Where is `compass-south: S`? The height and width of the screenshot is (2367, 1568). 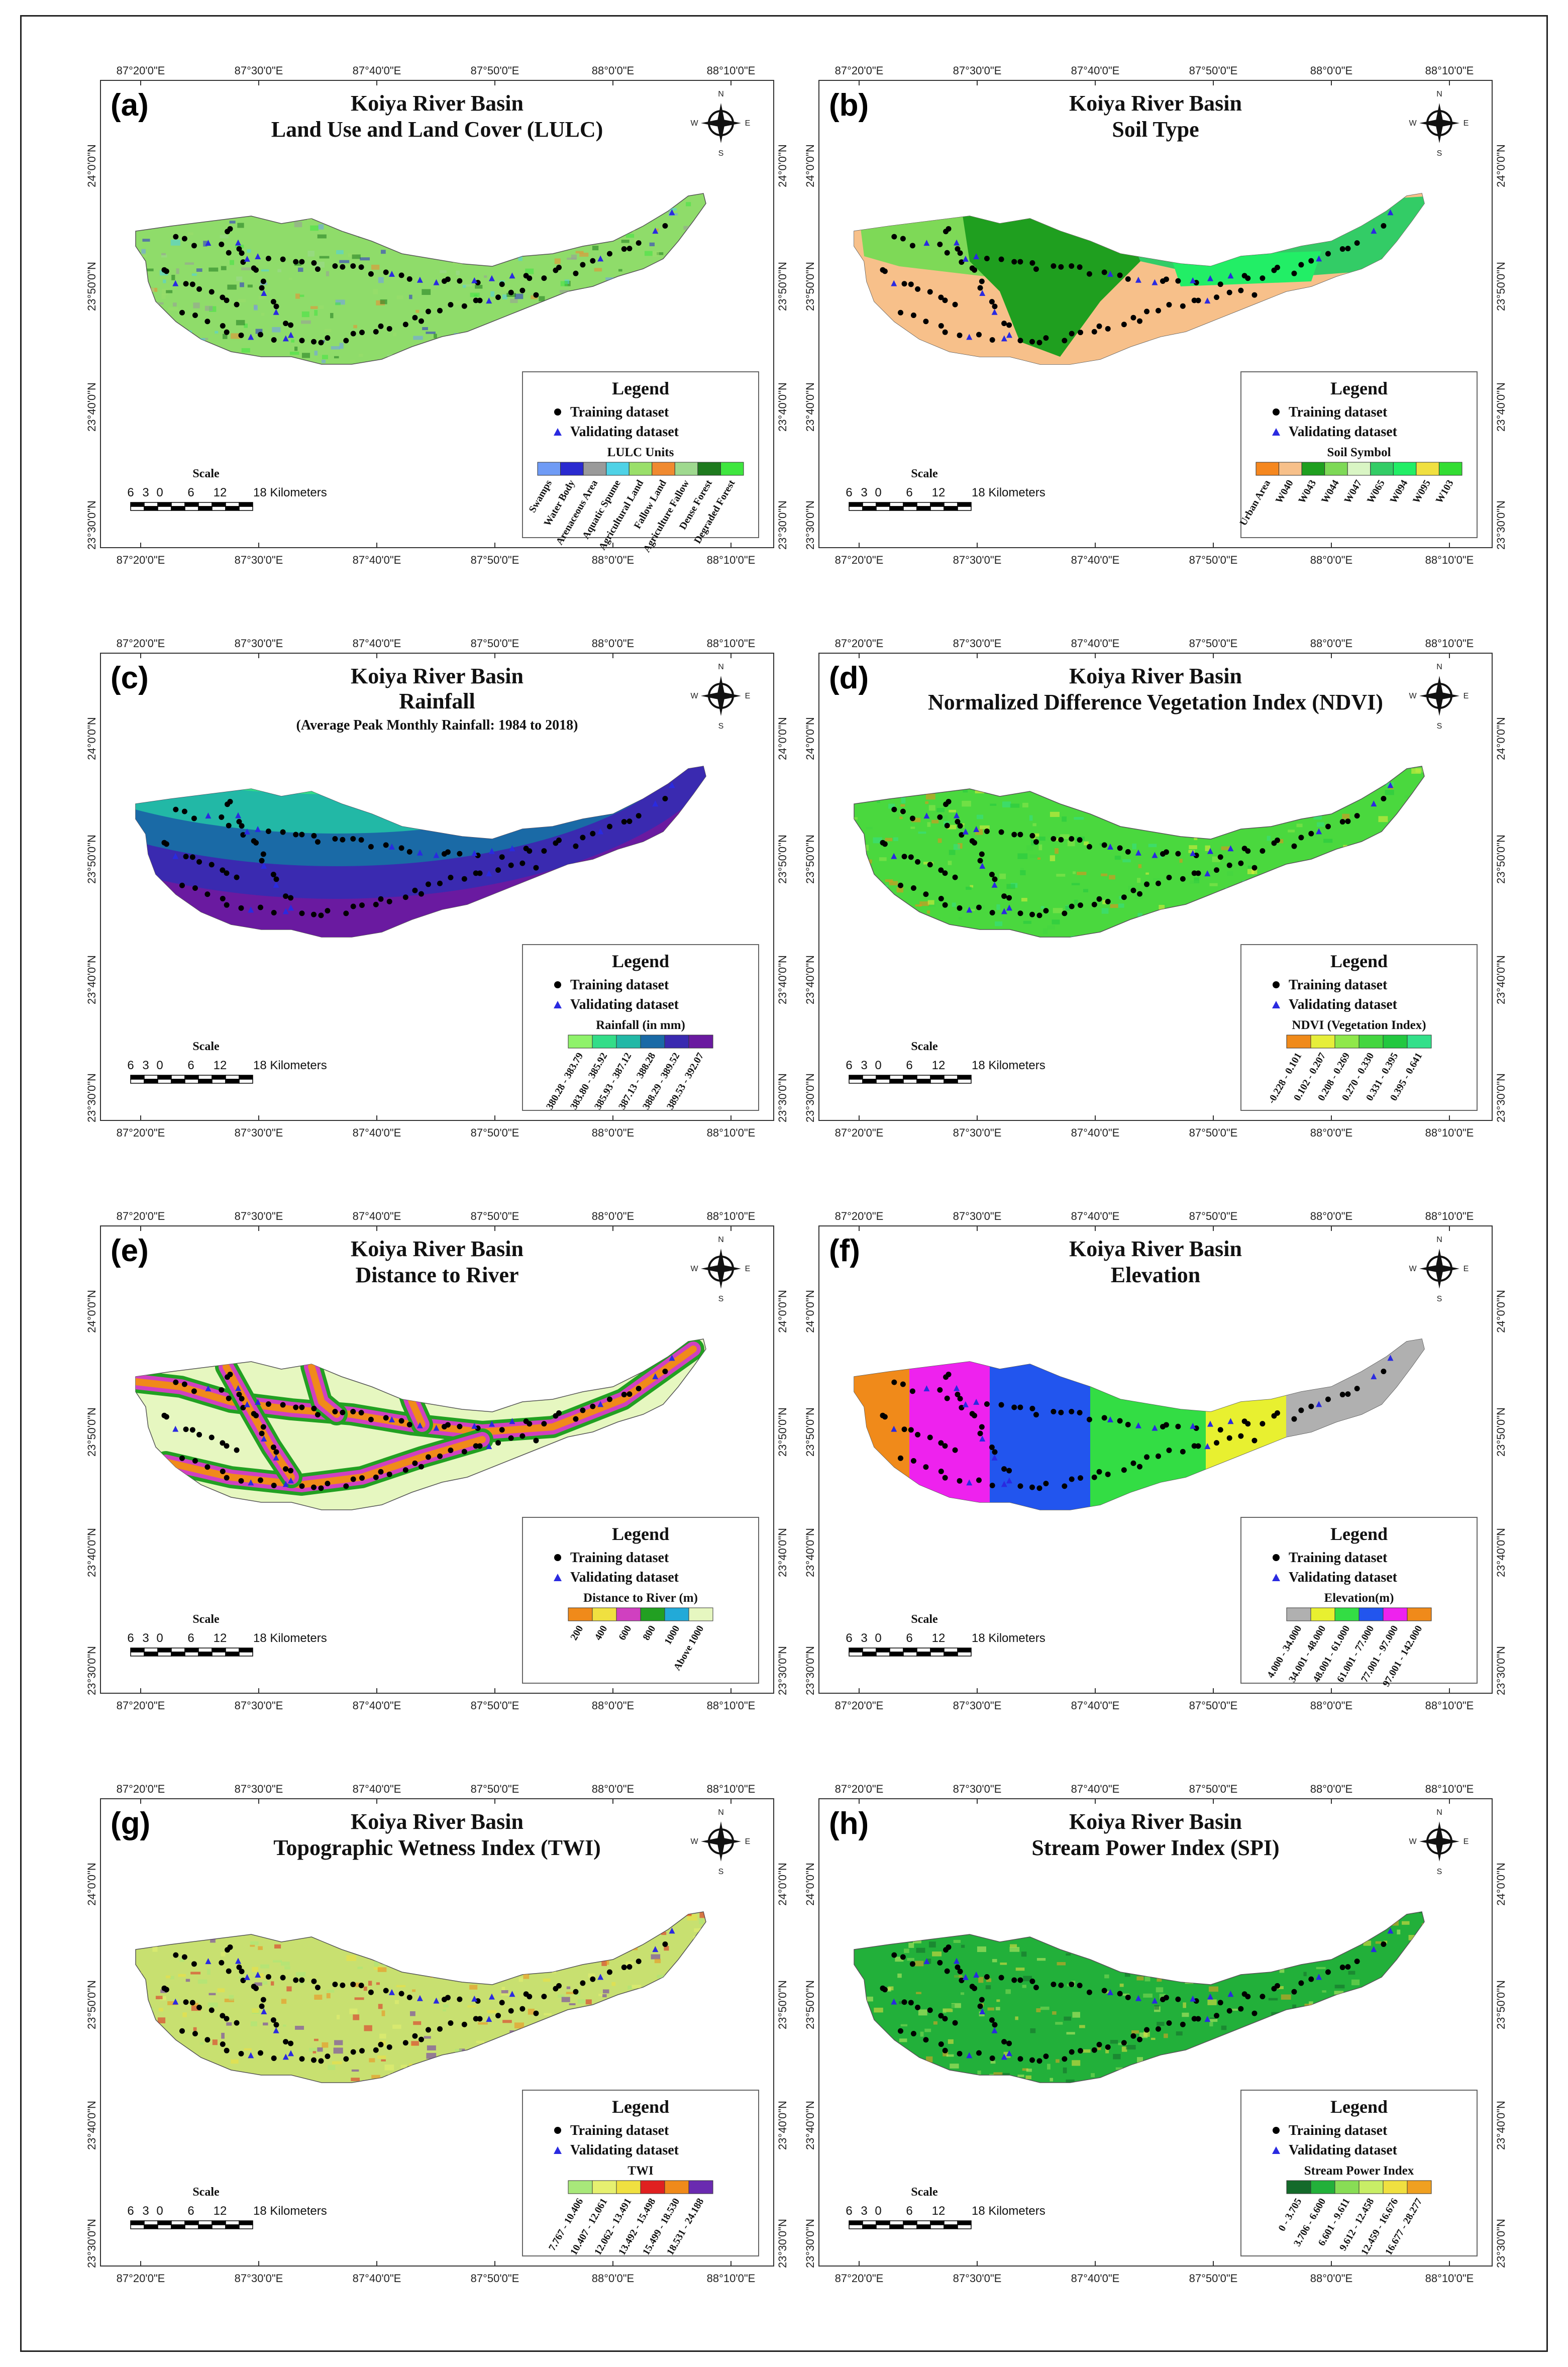 compass-south: S is located at coordinates (1439, 1872).